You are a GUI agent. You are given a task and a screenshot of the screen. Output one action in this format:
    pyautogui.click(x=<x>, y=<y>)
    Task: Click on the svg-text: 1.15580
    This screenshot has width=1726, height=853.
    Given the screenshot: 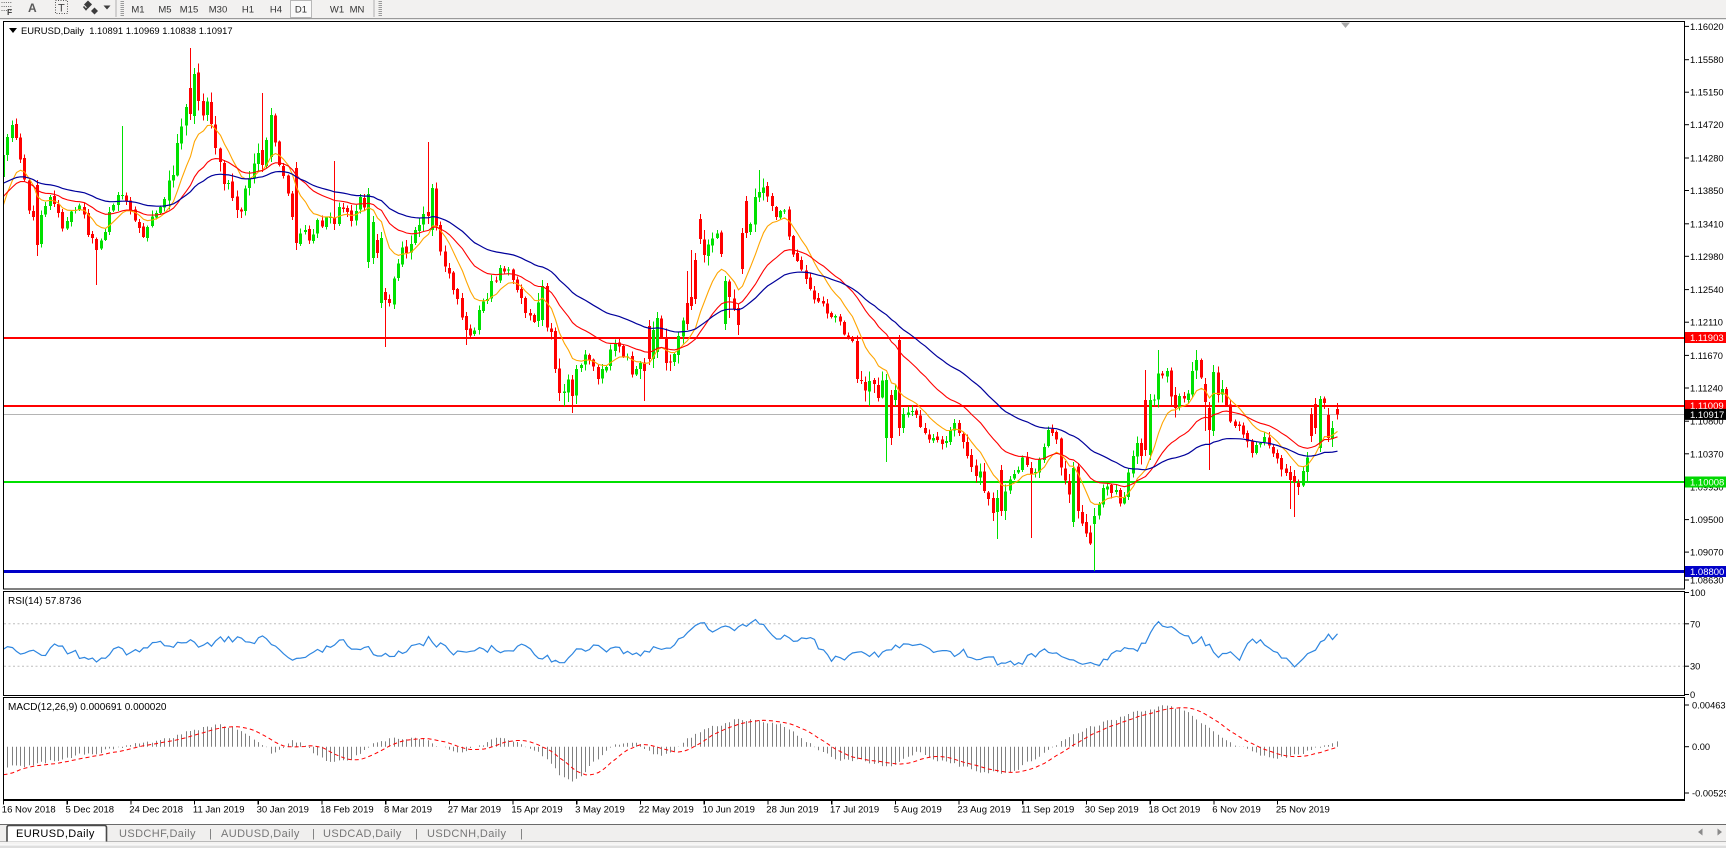 What is the action you would take?
    pyautogui.click(x=1707, y=60)
    